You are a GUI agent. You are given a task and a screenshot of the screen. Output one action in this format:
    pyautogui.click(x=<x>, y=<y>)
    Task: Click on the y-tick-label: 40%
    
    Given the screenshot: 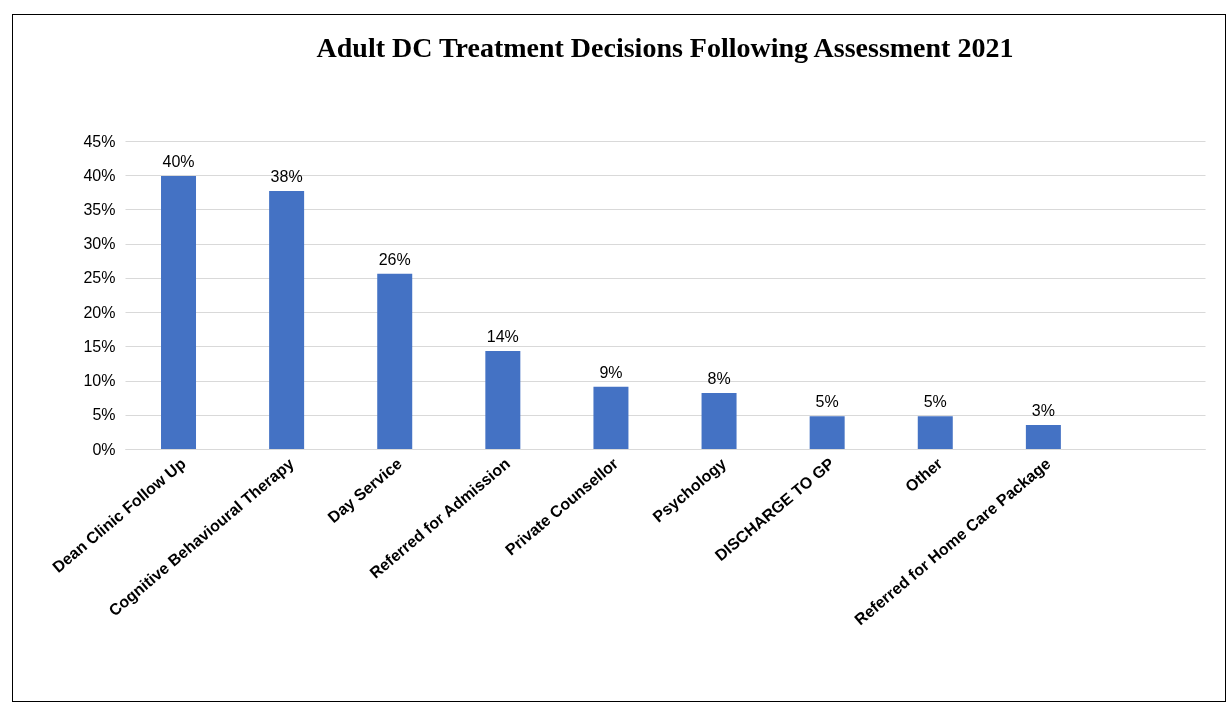 What is the action you would take?
    pyautogui.click(x=99, y=175)
    